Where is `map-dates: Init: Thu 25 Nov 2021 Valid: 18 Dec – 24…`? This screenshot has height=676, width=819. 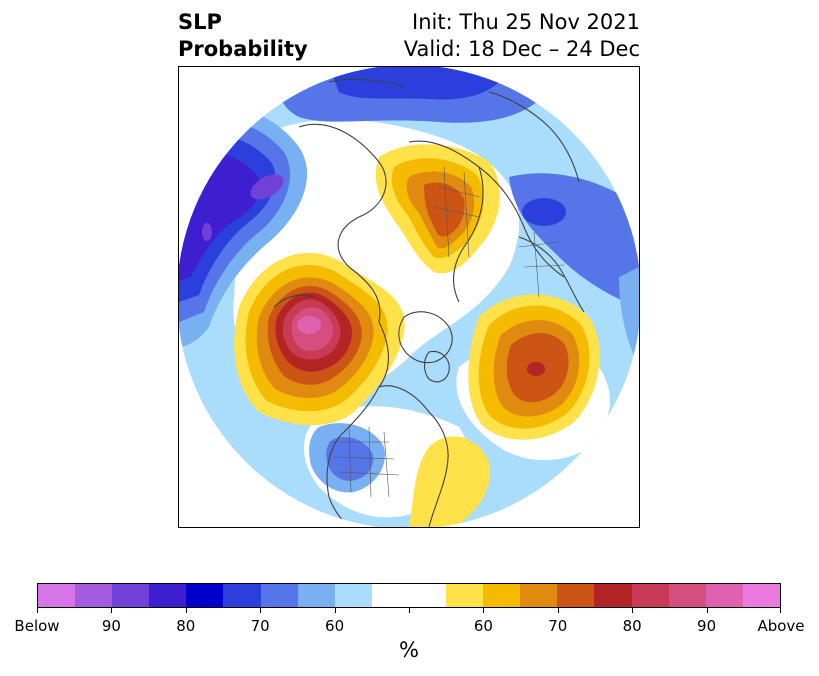
map-dates: Init: Thu 25 Nov 2021 Valid: 18 Dec – 24… is located at coordinates (522, 36).